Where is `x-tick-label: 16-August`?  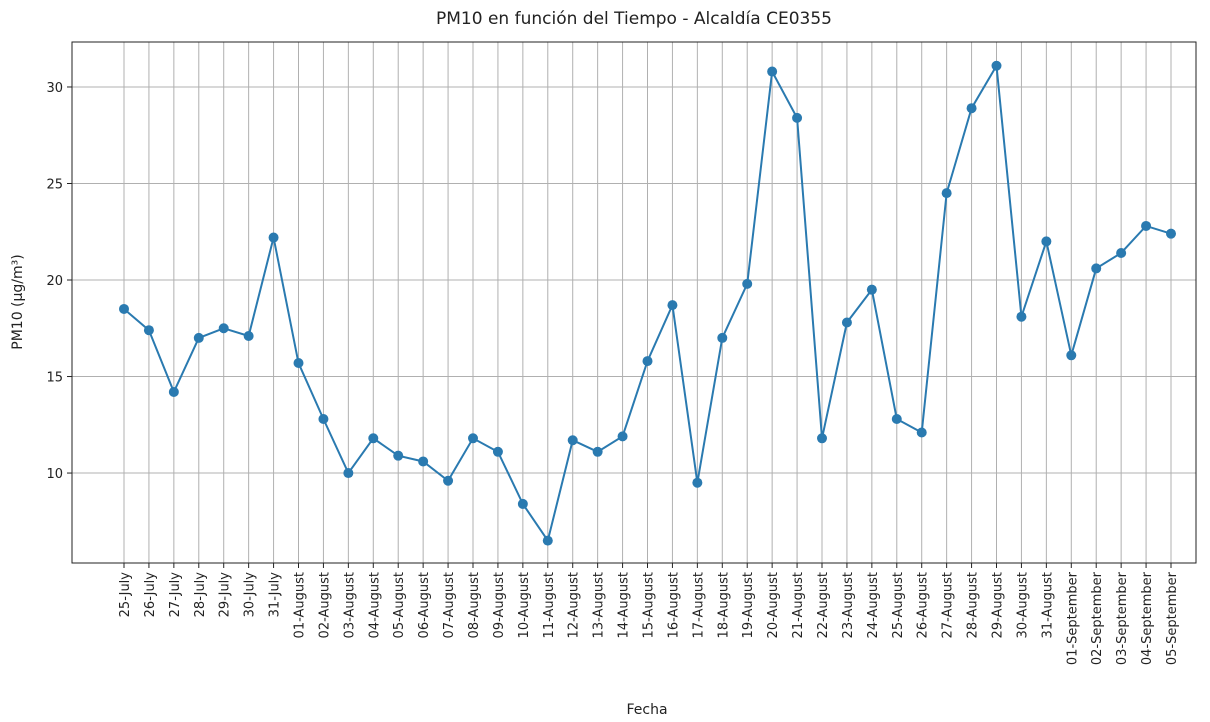
x-tick-label: 16-August is located at coordinates (673, 605).